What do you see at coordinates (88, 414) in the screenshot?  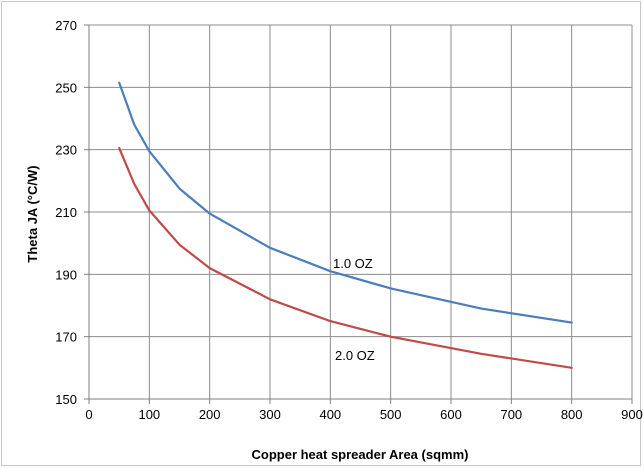 I see `x-tick-label: 0` at bounding box center [88, 414].